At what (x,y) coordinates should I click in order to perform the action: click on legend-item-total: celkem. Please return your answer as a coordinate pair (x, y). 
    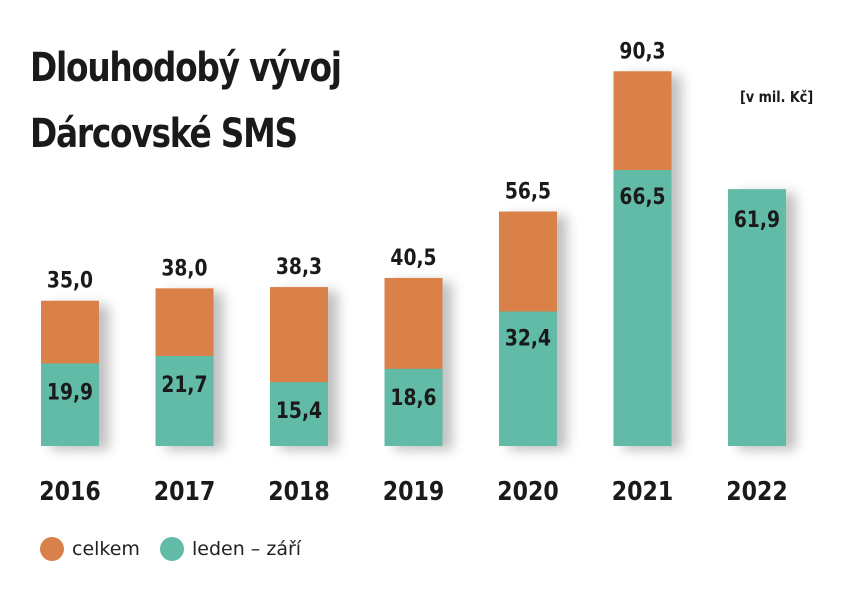
    Looking at the image, I should click on (90, 549).